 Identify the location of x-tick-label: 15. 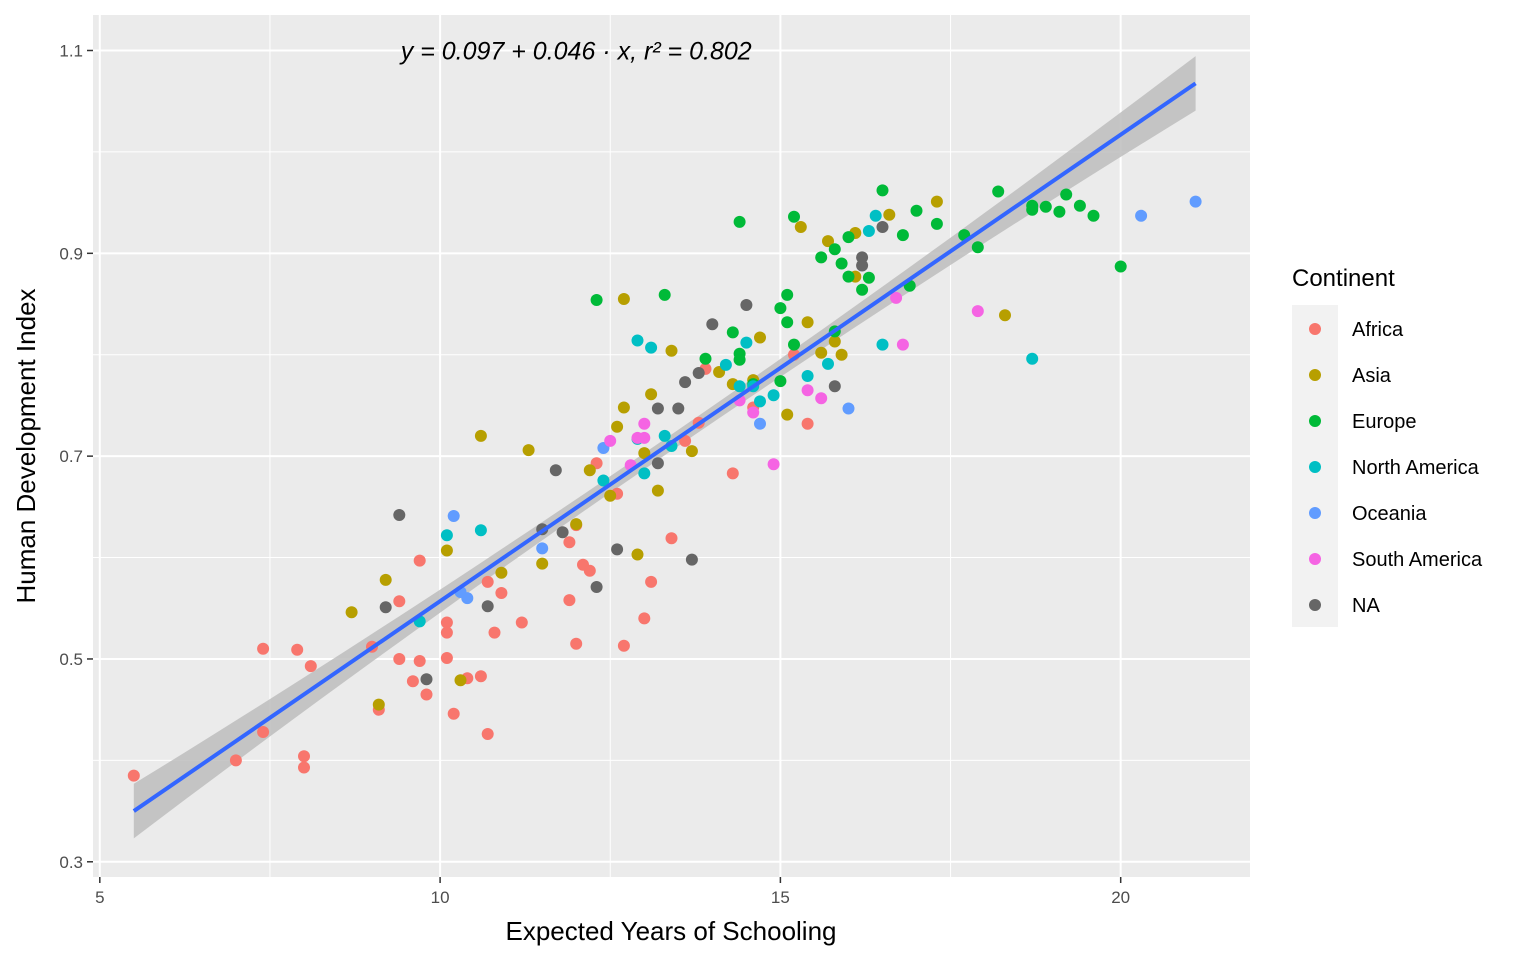
(780, 897).